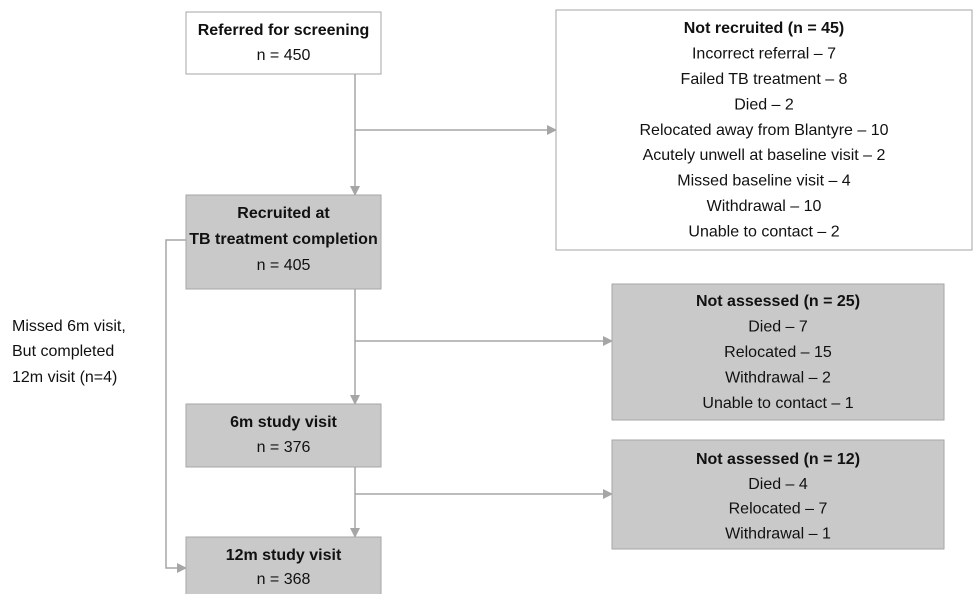 This screenshot has width=973, height=594. I want to click on node: 12m study visit n = 368, so click(283, 565).